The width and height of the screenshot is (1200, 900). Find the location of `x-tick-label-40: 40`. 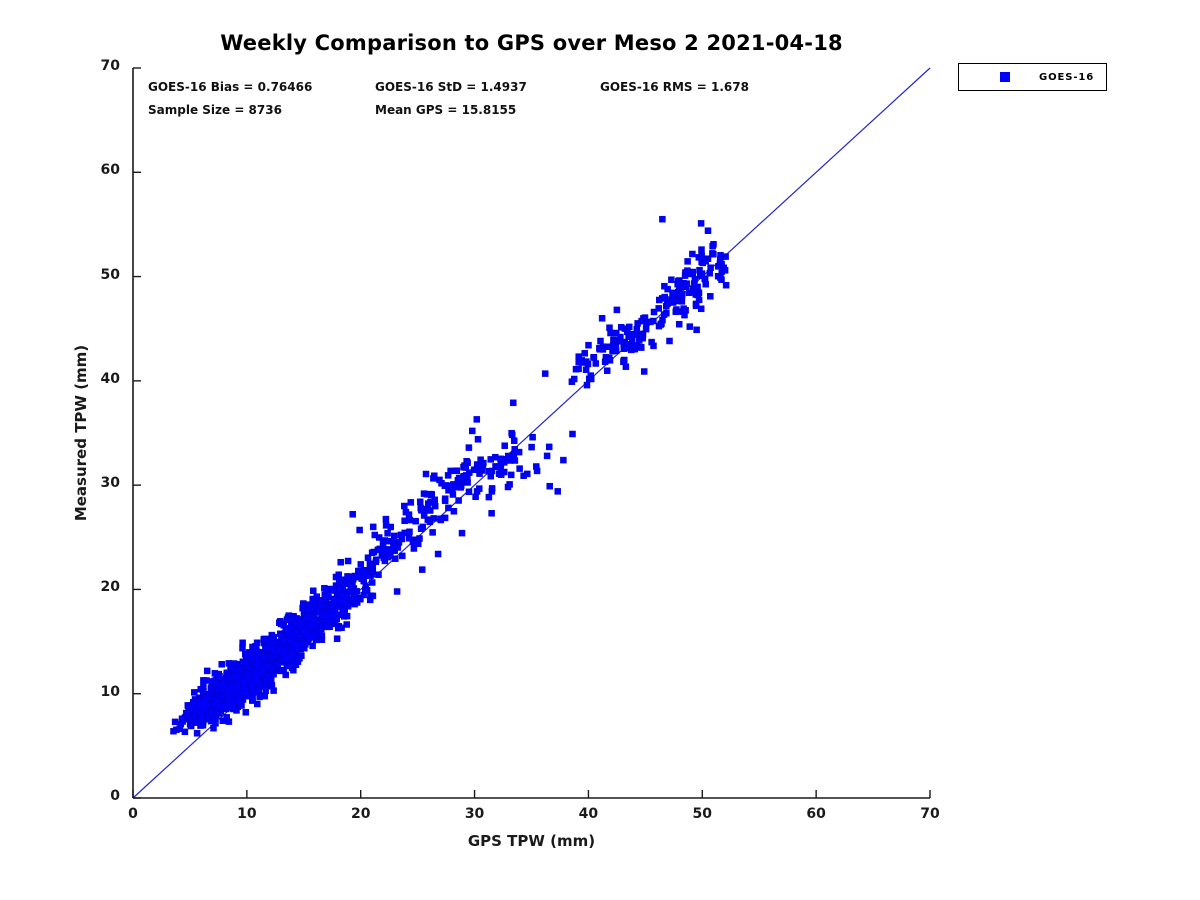

x-tick-label-40: 40 is located at coordinates (588, 814).